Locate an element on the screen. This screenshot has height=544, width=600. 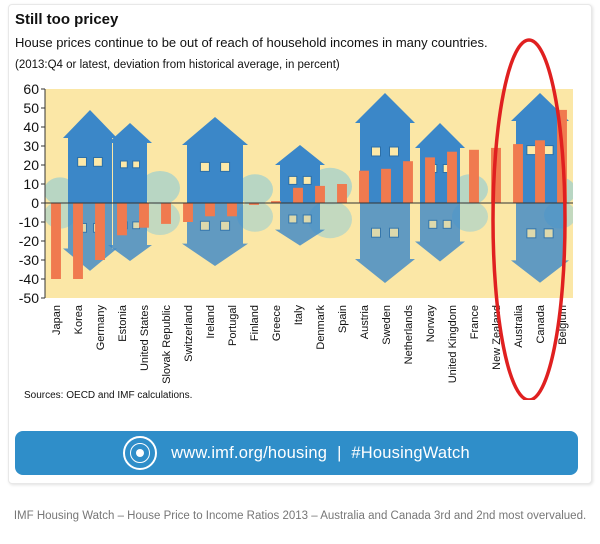
y-tick-label: 40 is located at coordinates (31, 127).